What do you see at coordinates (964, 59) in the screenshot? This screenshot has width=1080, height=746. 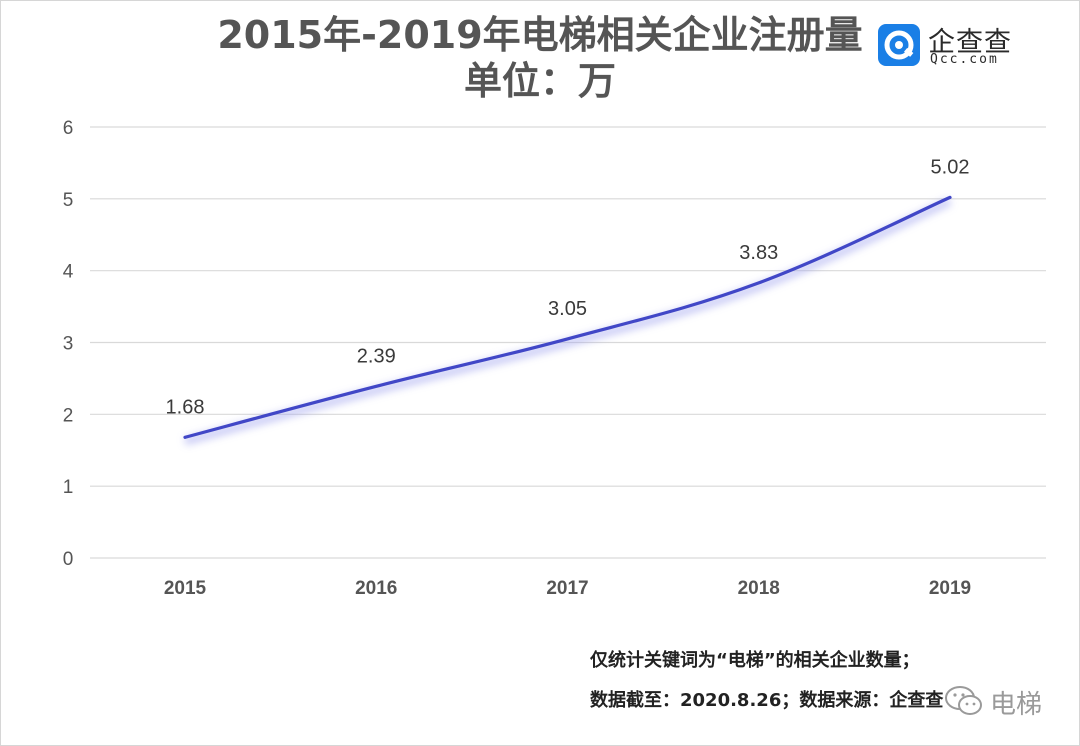 I see `logo-name-en: Qcc.com` at bounding box center [964, 59].